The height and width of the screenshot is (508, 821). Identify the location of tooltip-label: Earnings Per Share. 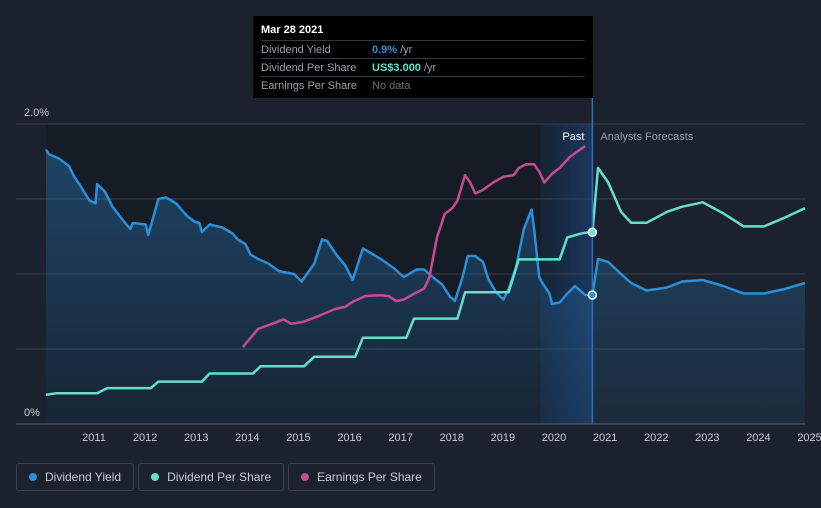
(309, 85).